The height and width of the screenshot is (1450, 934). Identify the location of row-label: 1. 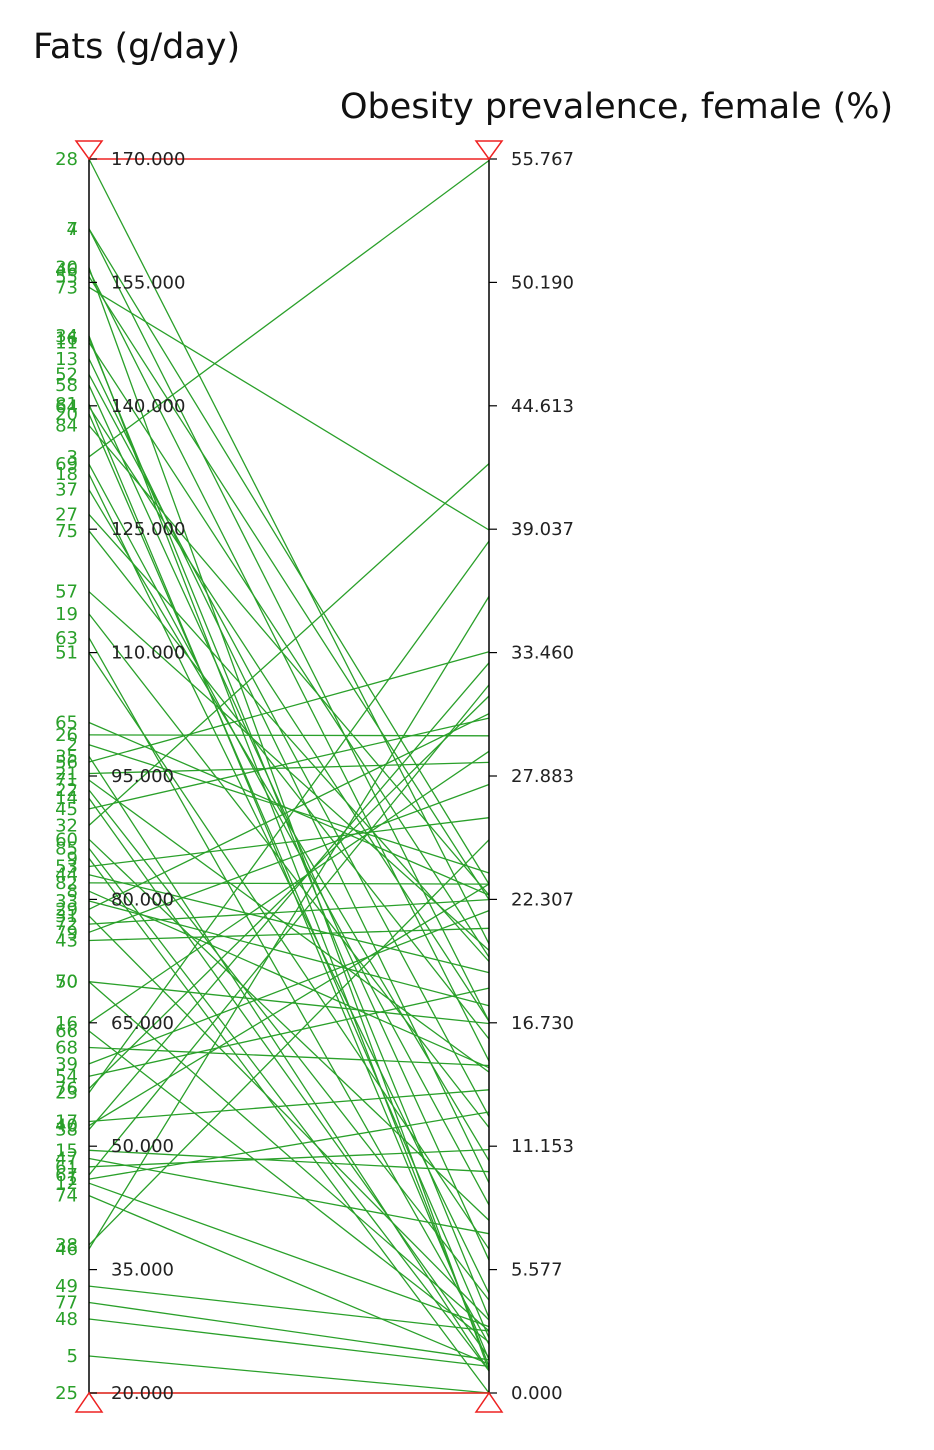
(72, 1179).